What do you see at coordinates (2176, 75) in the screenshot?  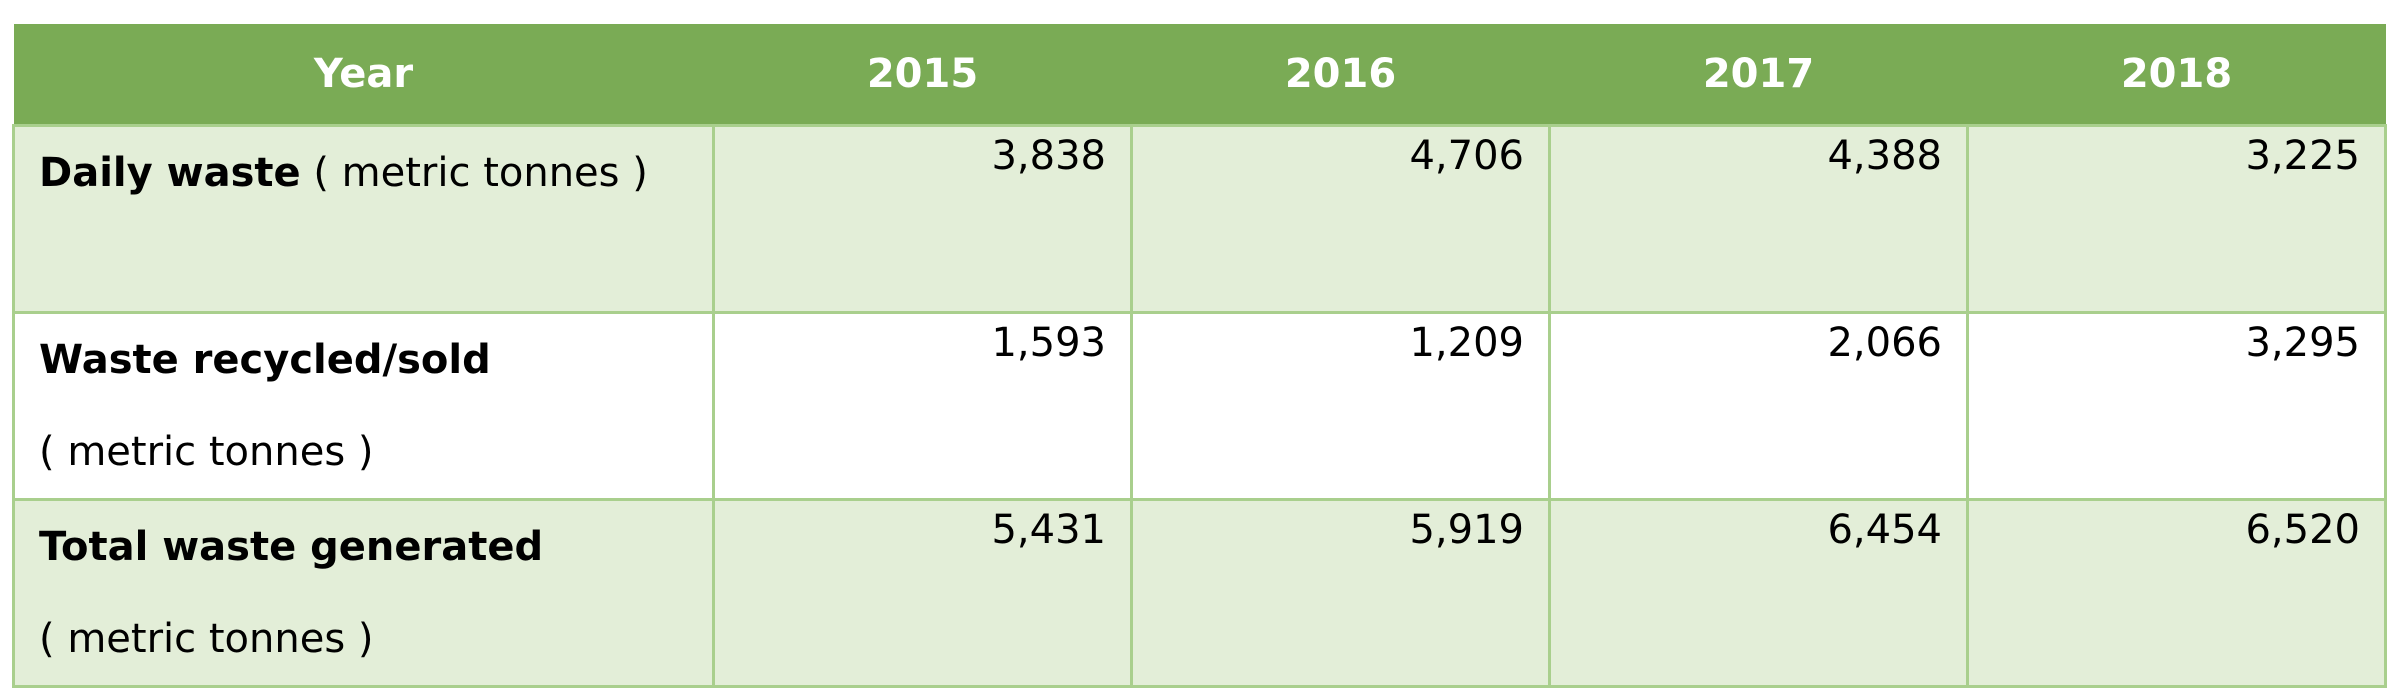 I see `header-2018: 2018` at bounding box center [2176, 75].